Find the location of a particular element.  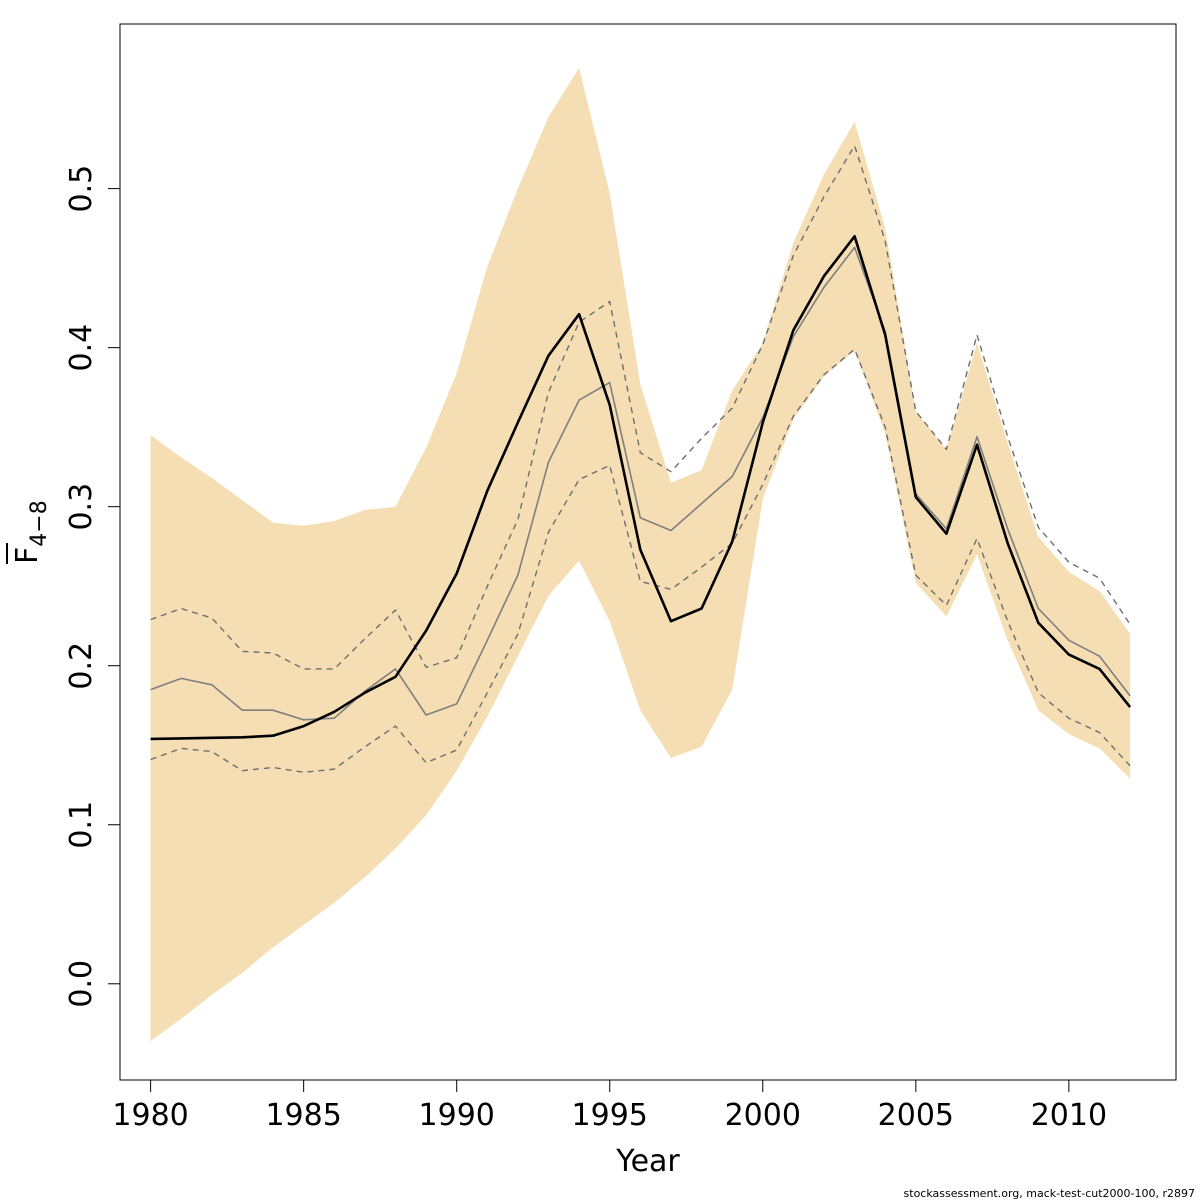

y-tick-label-3: 0.3 is located at coordinates (81, 507).